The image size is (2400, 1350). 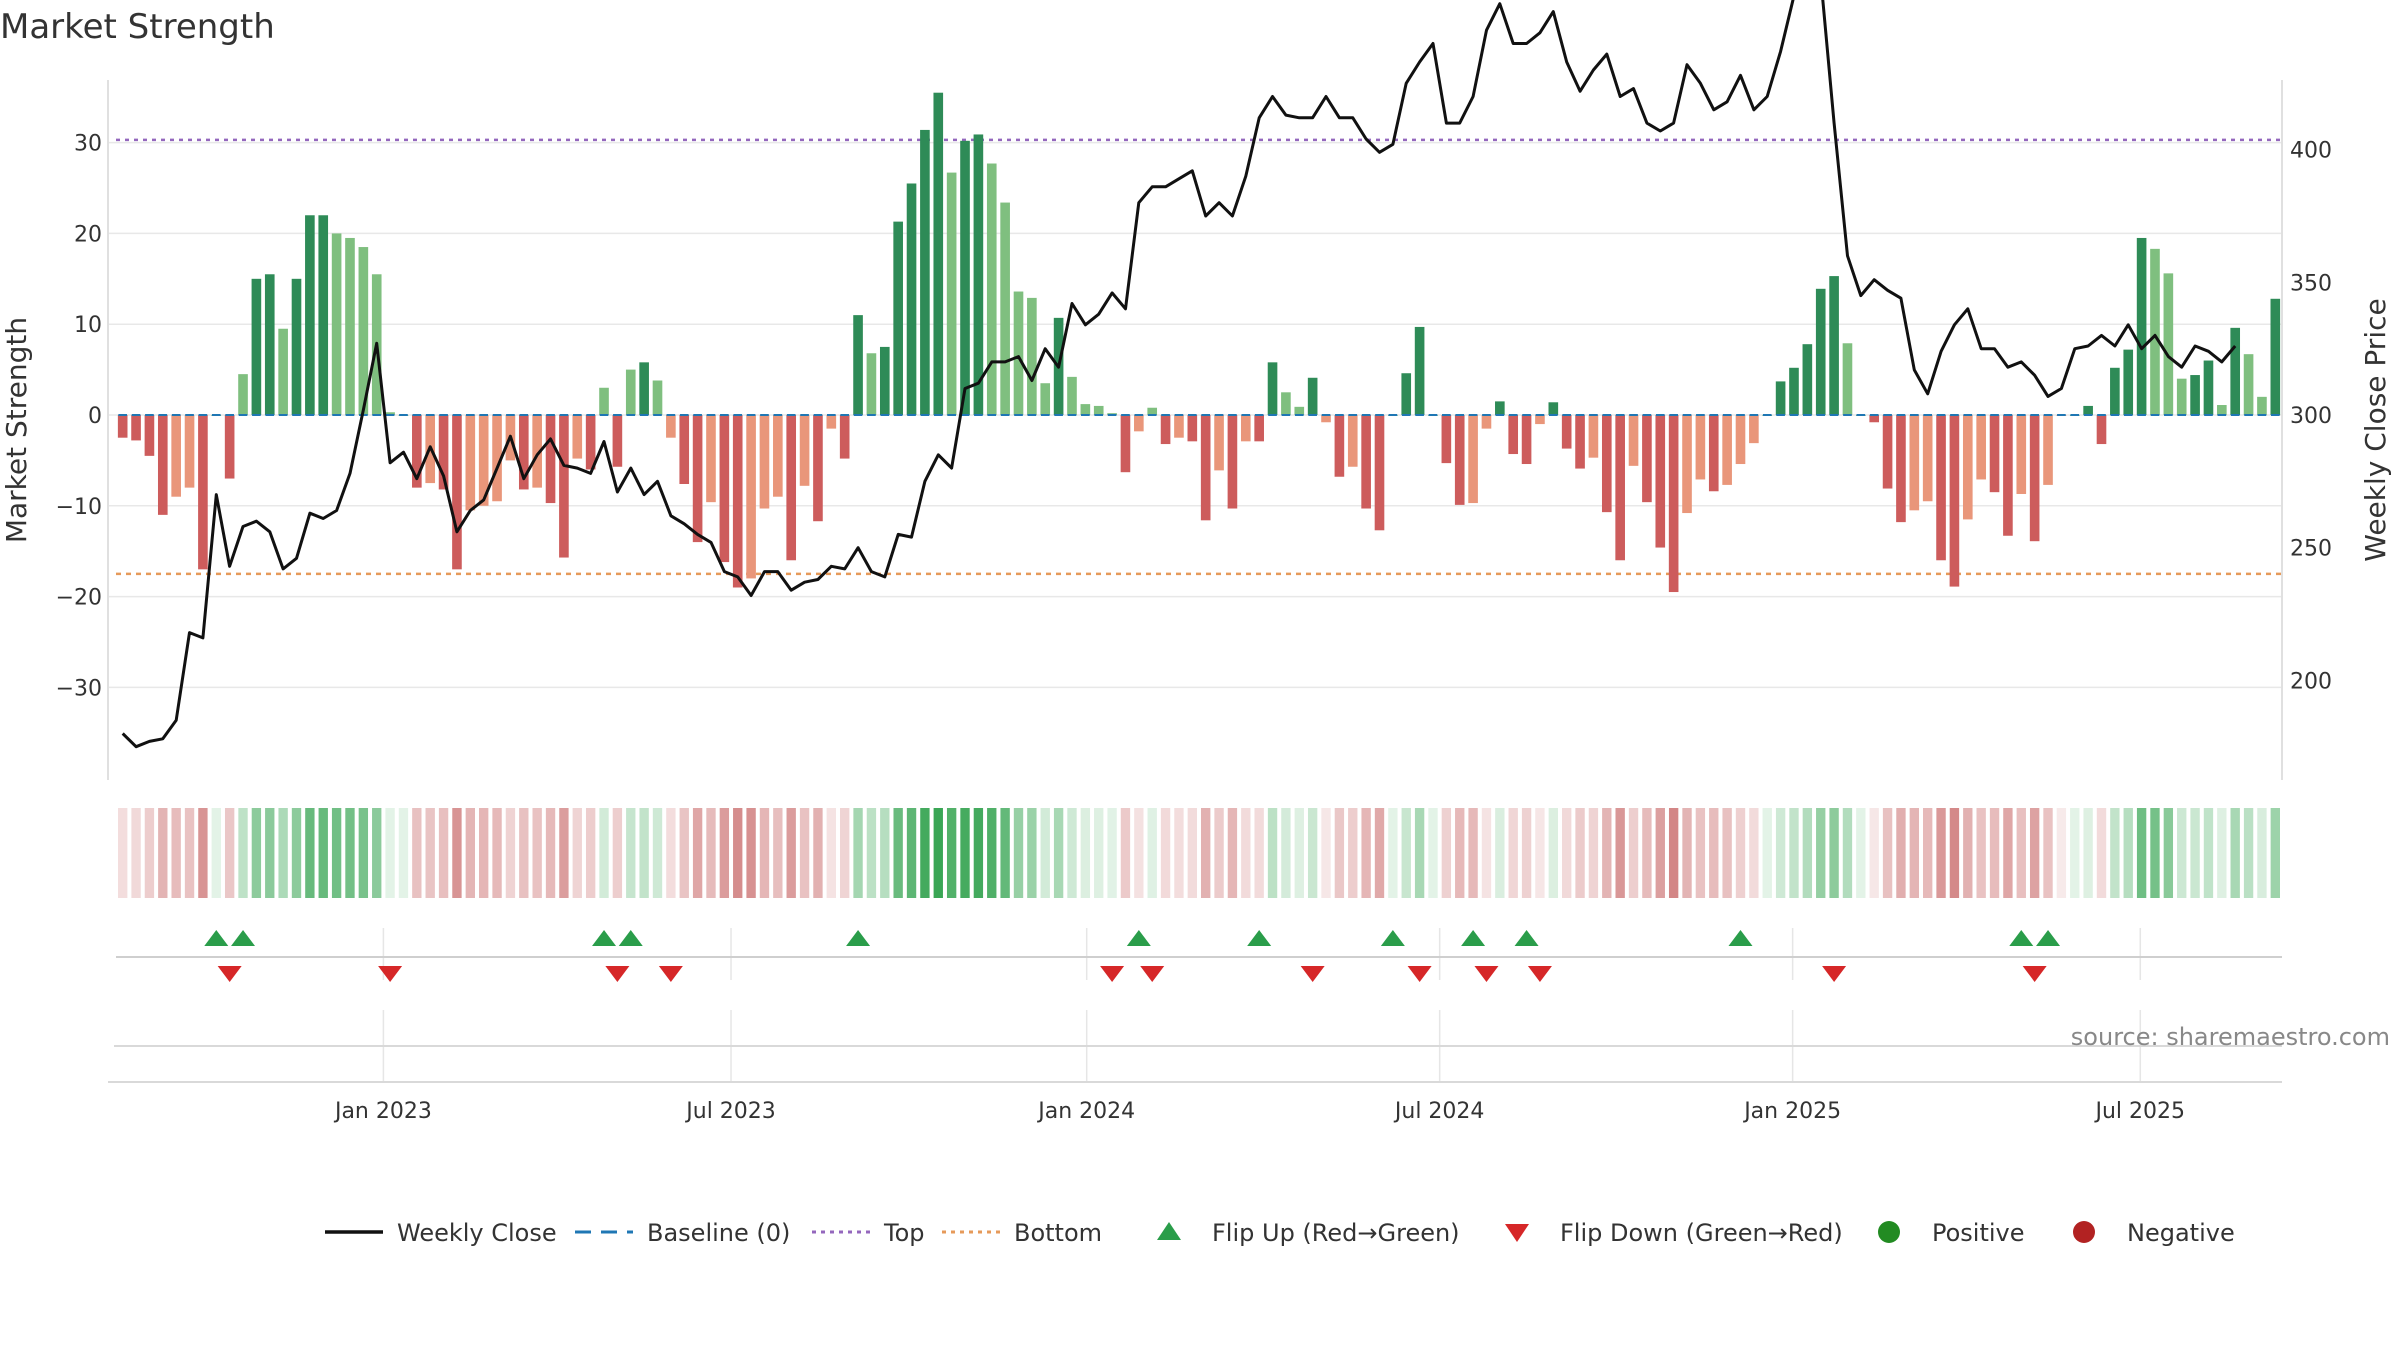 What do you see at coordinates (2311, 416) in the screenshot?
I see `right-tick-label: 300` at bounding box center [2311, 416].